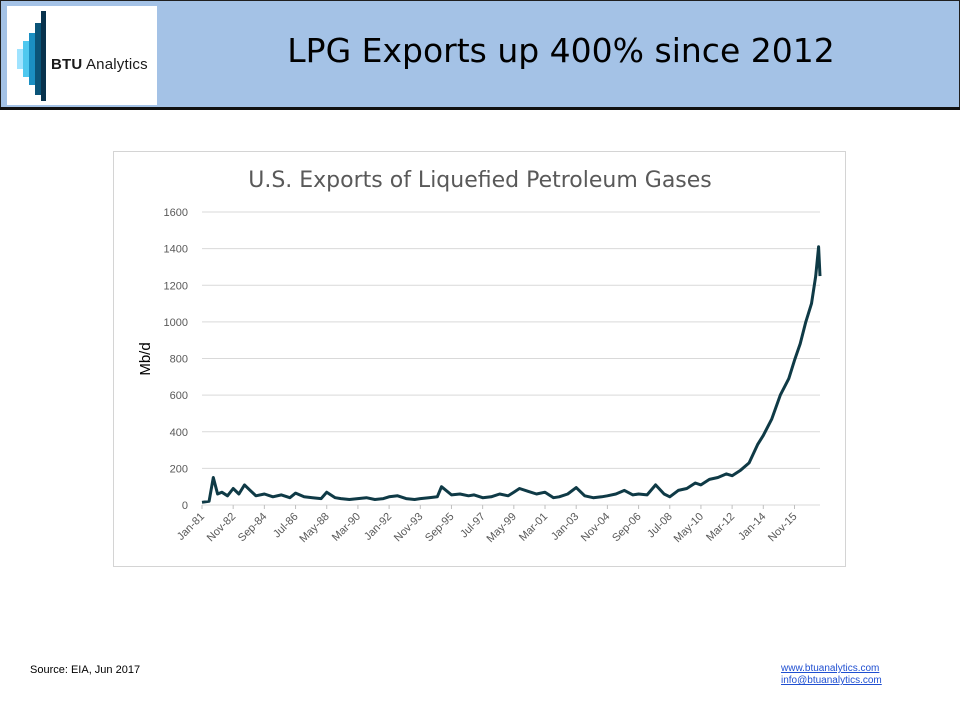 The image size is (960, 720). I want to click on email-link: info@btuanalytics.com, so click(831, 680).